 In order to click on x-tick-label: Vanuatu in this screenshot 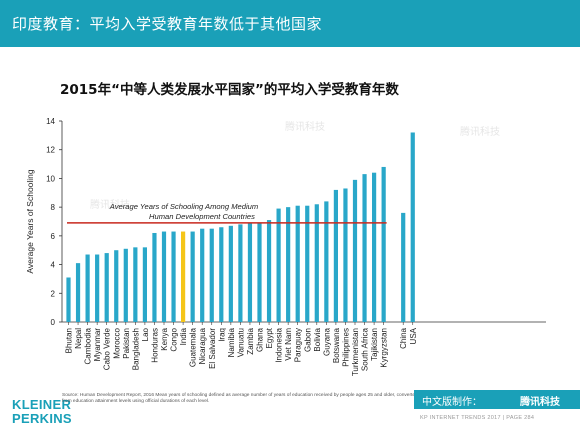, I will do `click(240, 342)`.